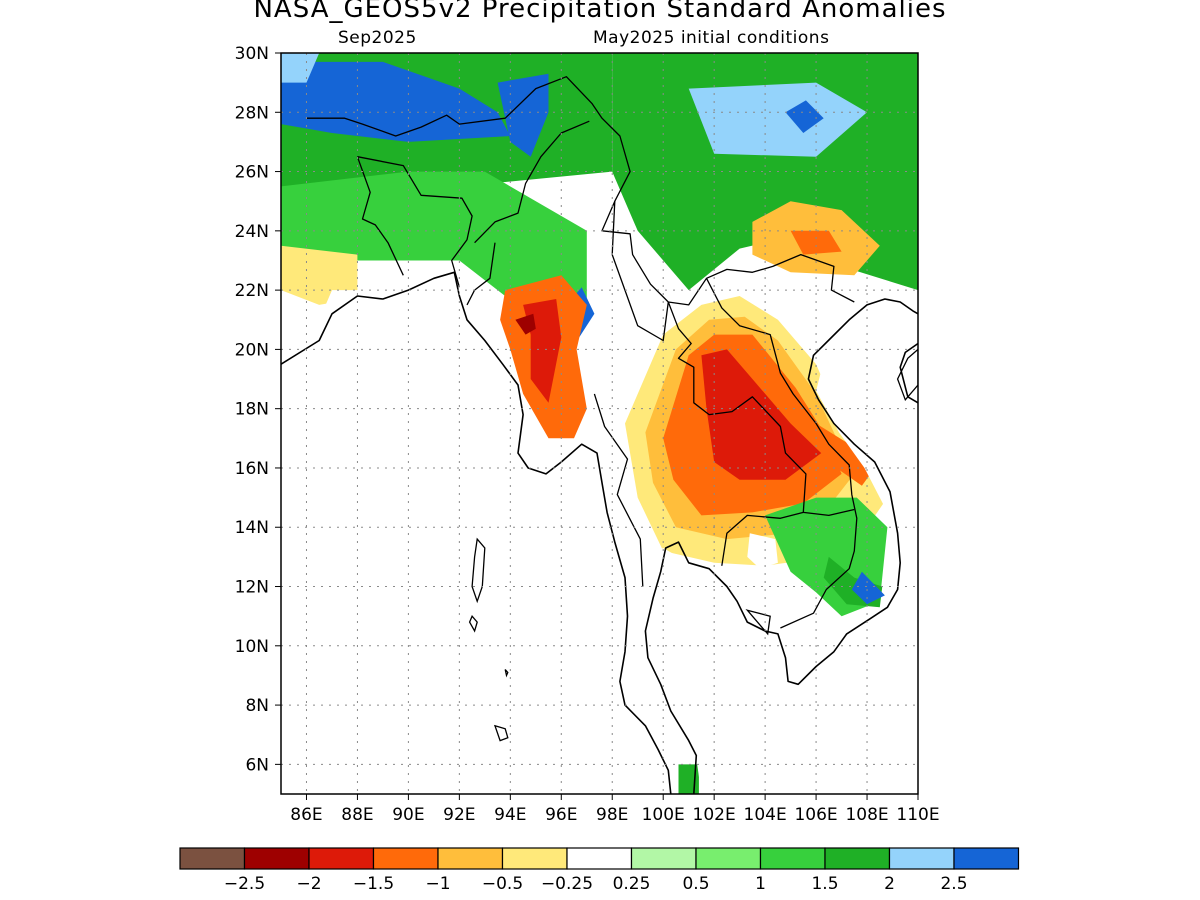 The image size is (1200, 900). Describe the element at coordinates (824, 884) in the screenshot. I see `colorbar-label: 1.5` at that location.